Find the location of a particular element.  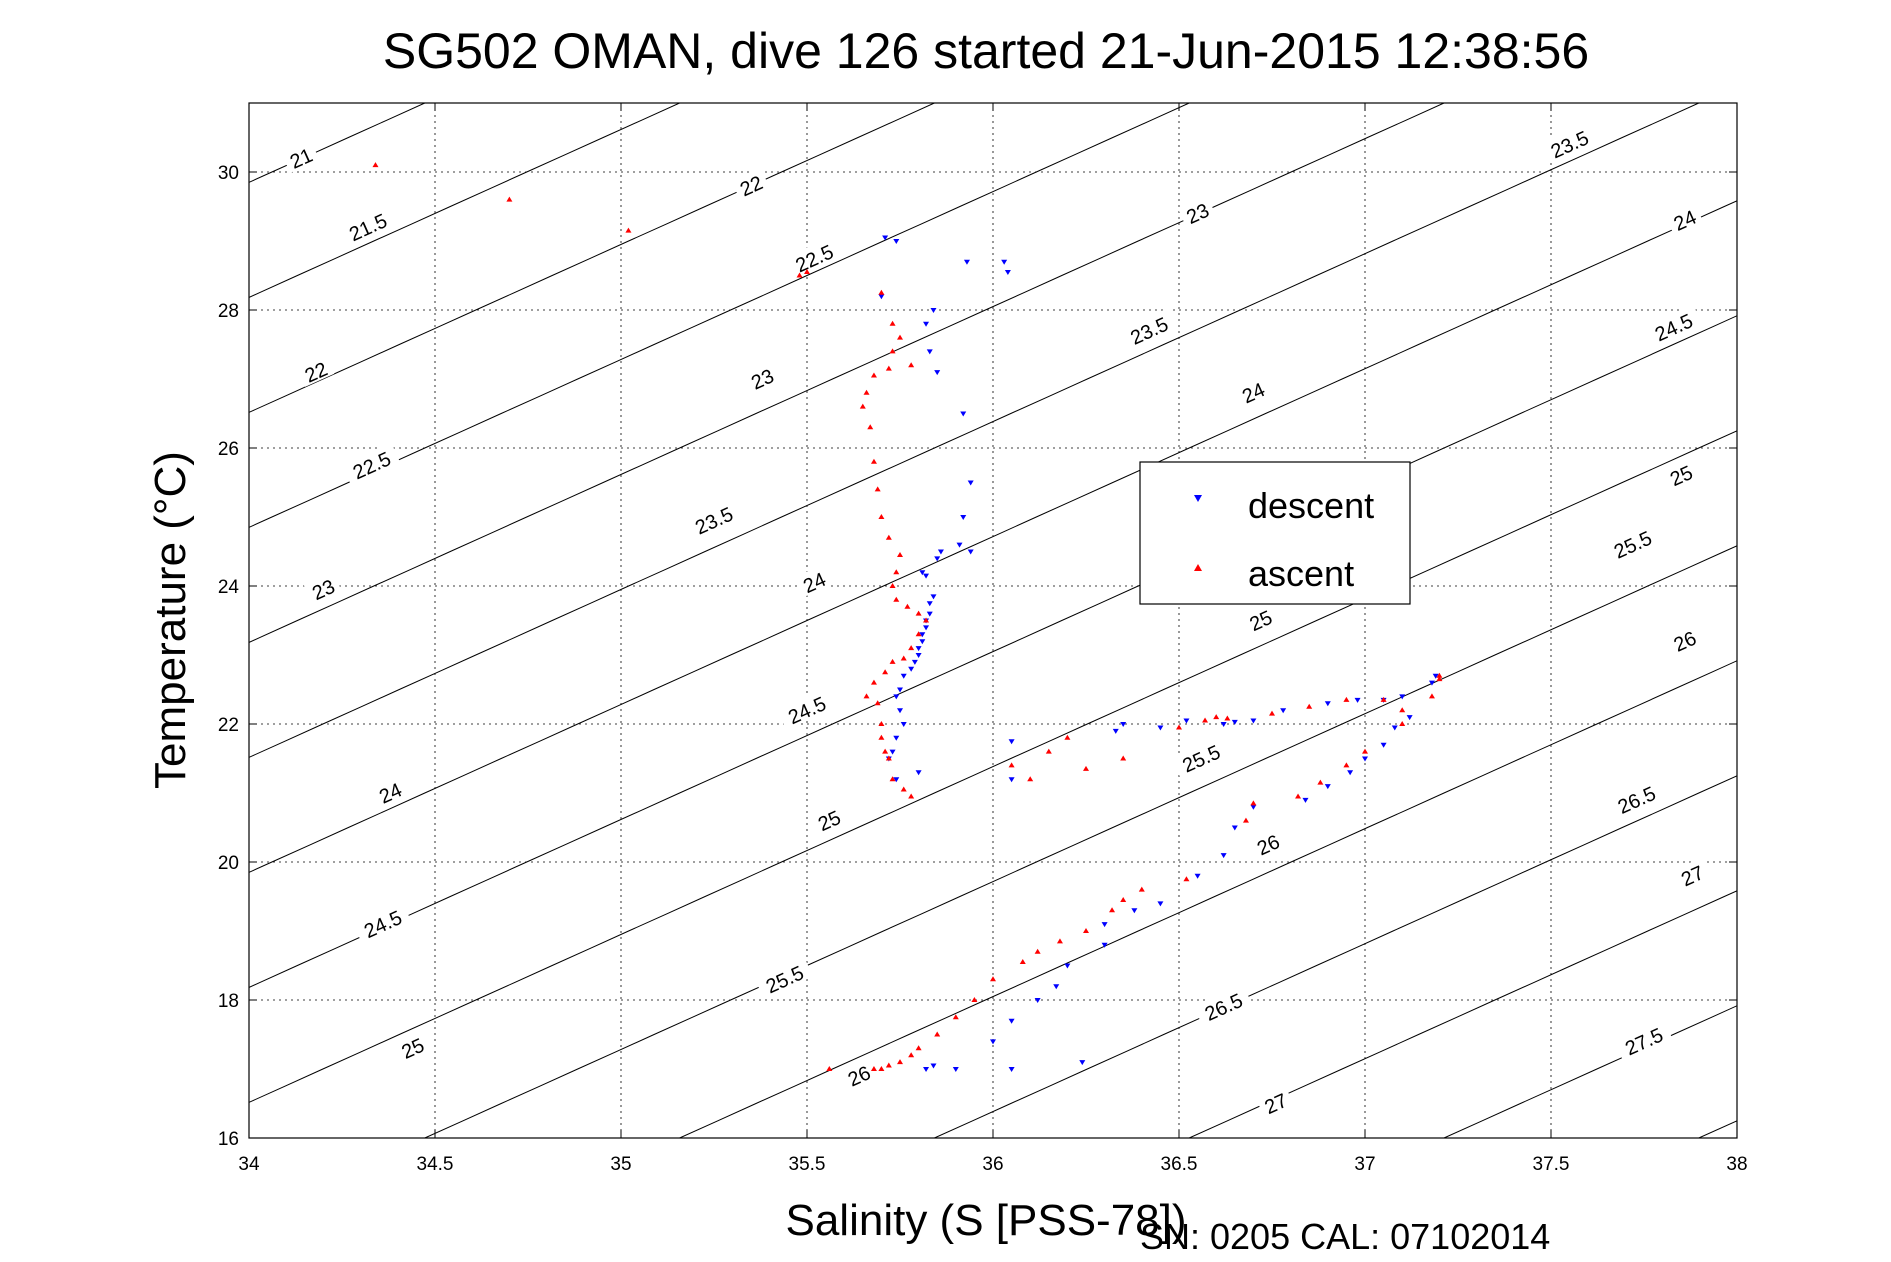

y-tick-label: 20 is located at coordinates (228, 863).